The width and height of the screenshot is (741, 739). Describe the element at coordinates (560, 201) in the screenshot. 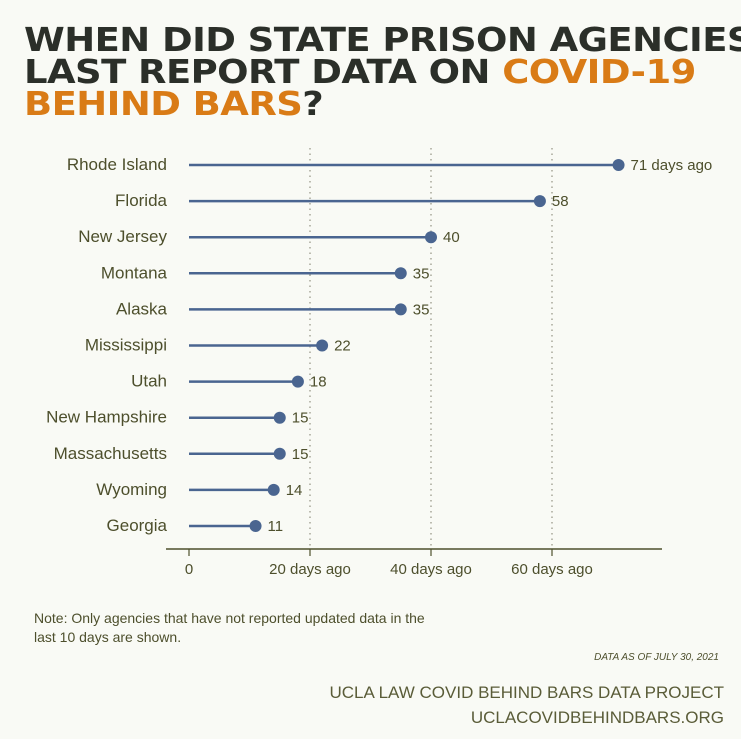

I see `data-label: 58` at that location.